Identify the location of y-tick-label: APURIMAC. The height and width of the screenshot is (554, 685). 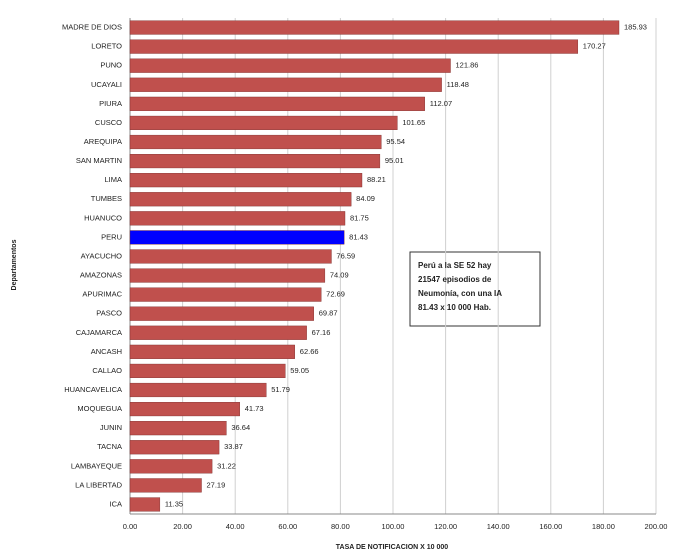
(102, 294).